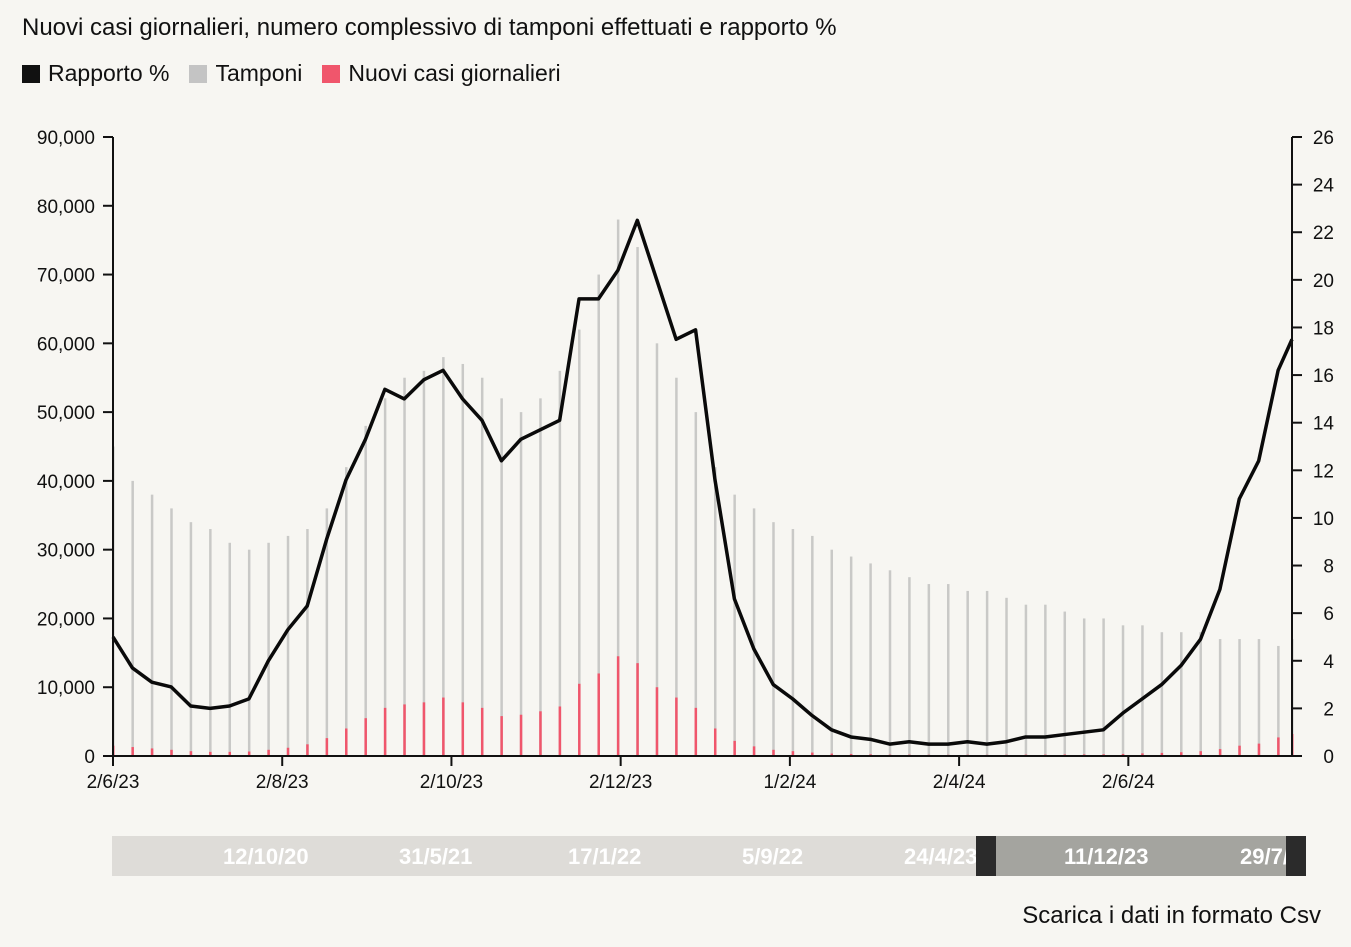 This screenshot has width=1351, height=947. Describe the element at coordinates (1106, 856) in the screenshot. I see `navigator-label: 11/12/23` at that location.